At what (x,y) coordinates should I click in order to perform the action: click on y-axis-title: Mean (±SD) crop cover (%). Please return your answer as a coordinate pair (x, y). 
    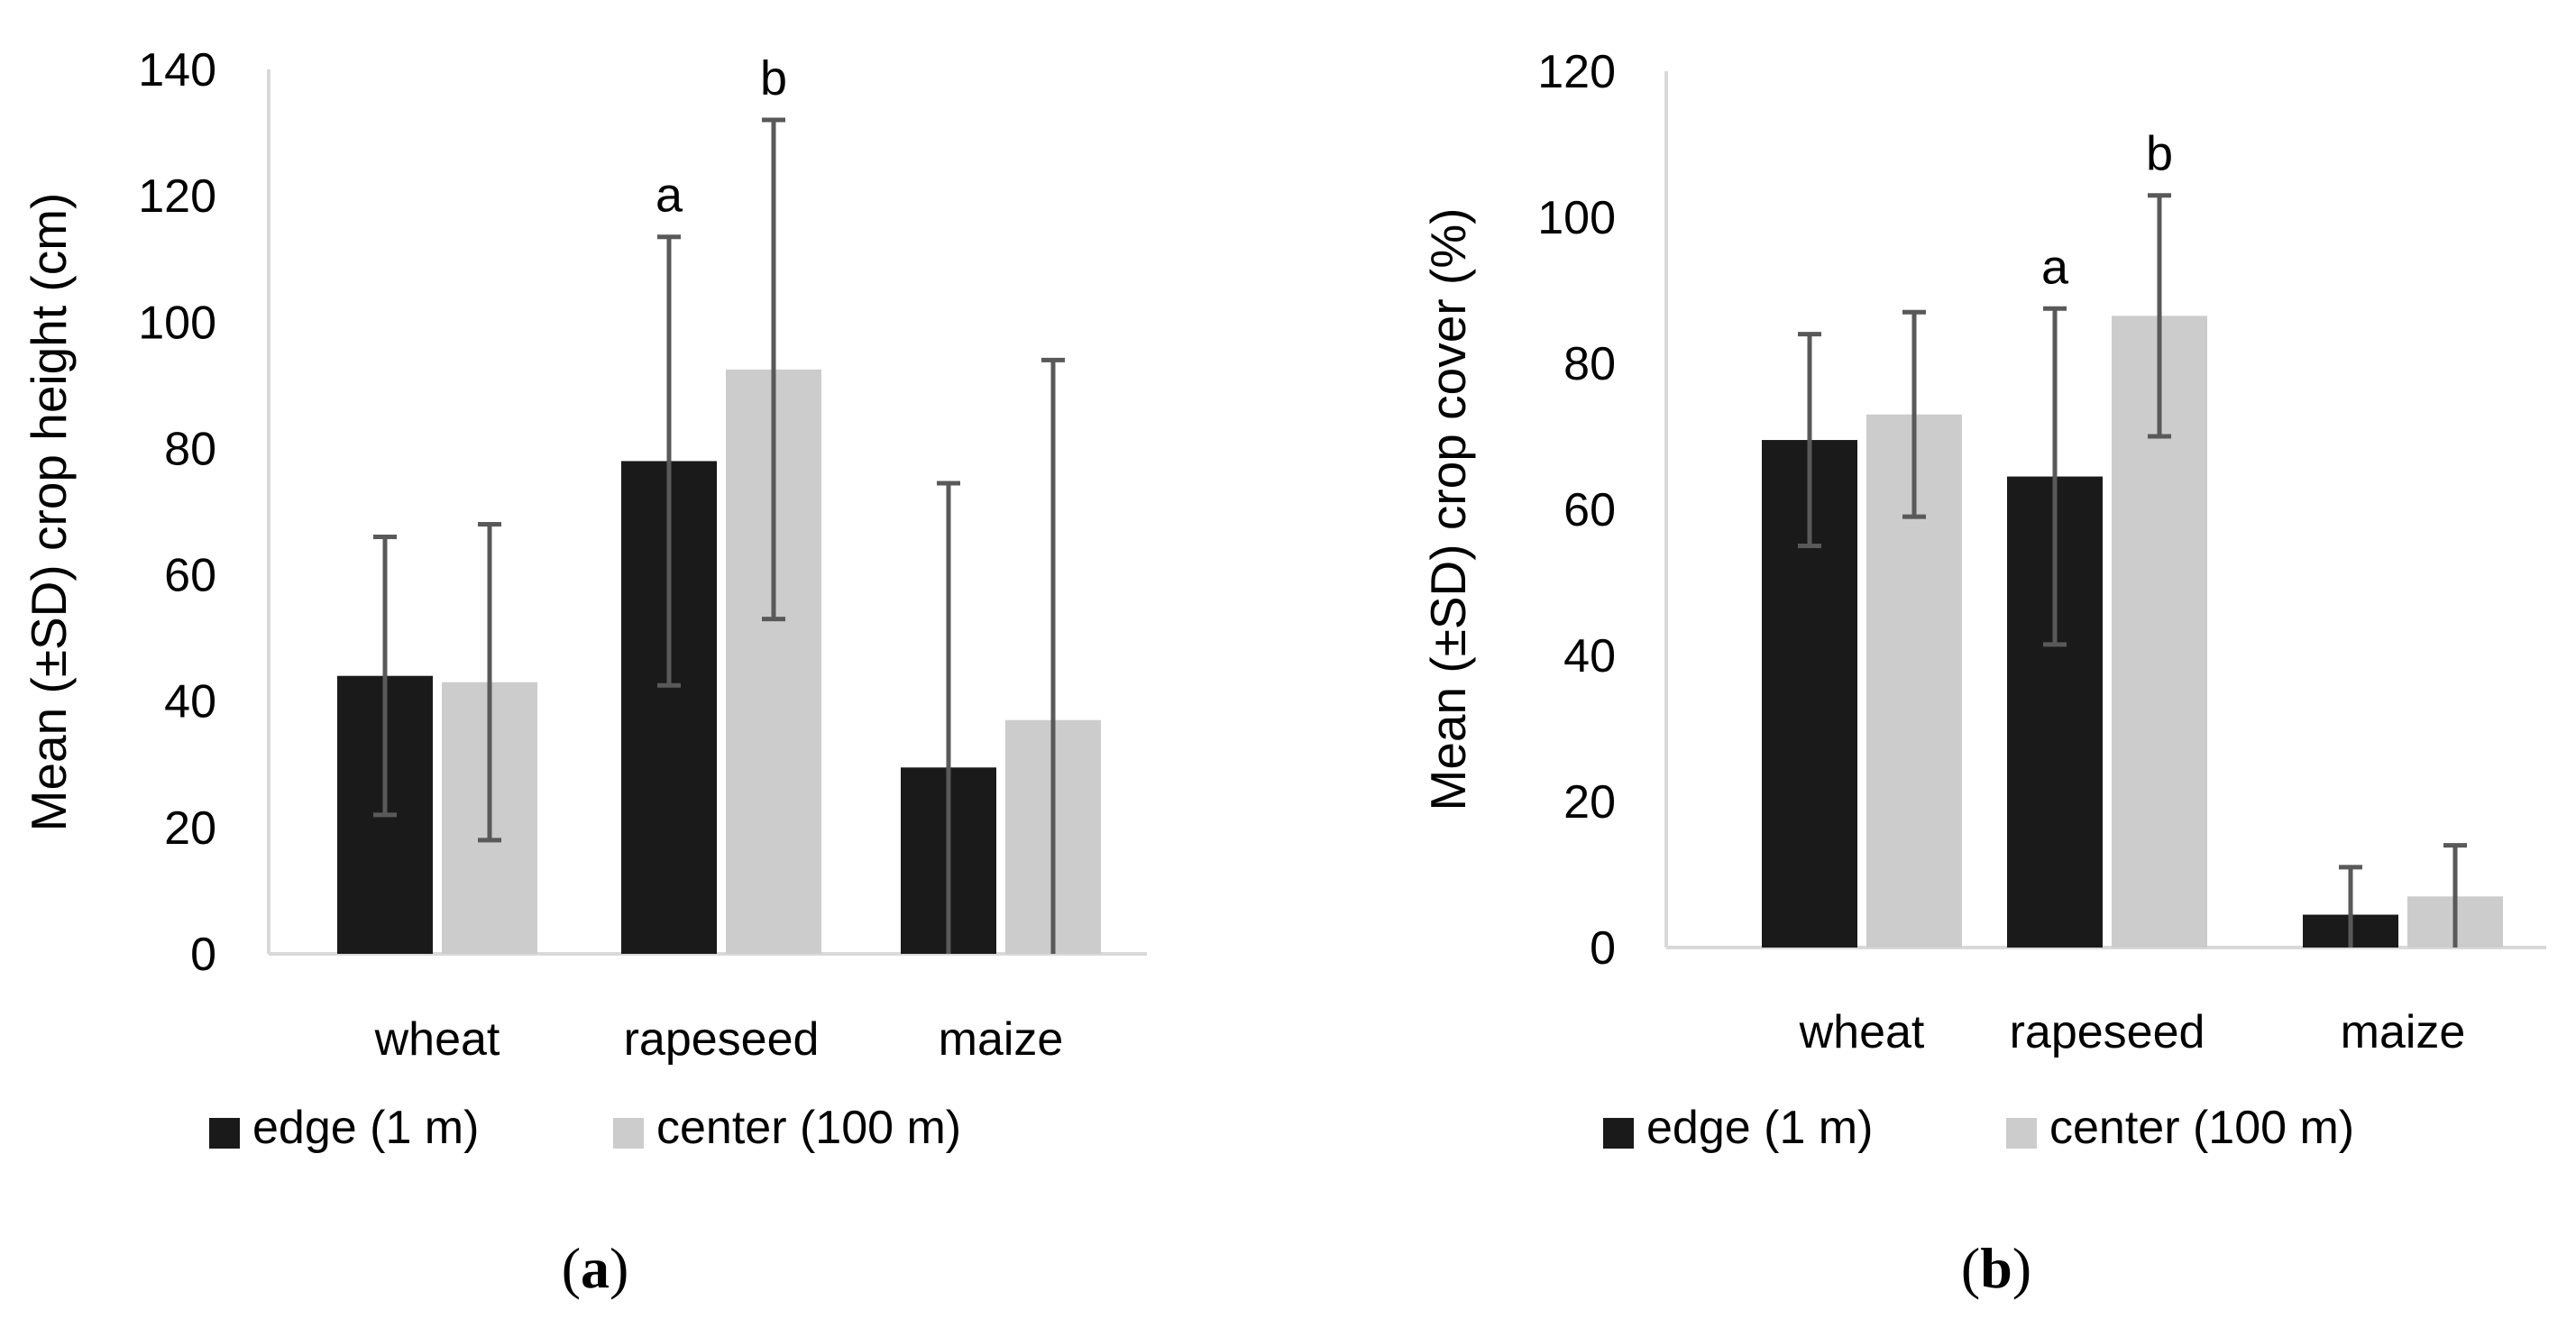
    Looking at the image, I should click on (1448, 509).